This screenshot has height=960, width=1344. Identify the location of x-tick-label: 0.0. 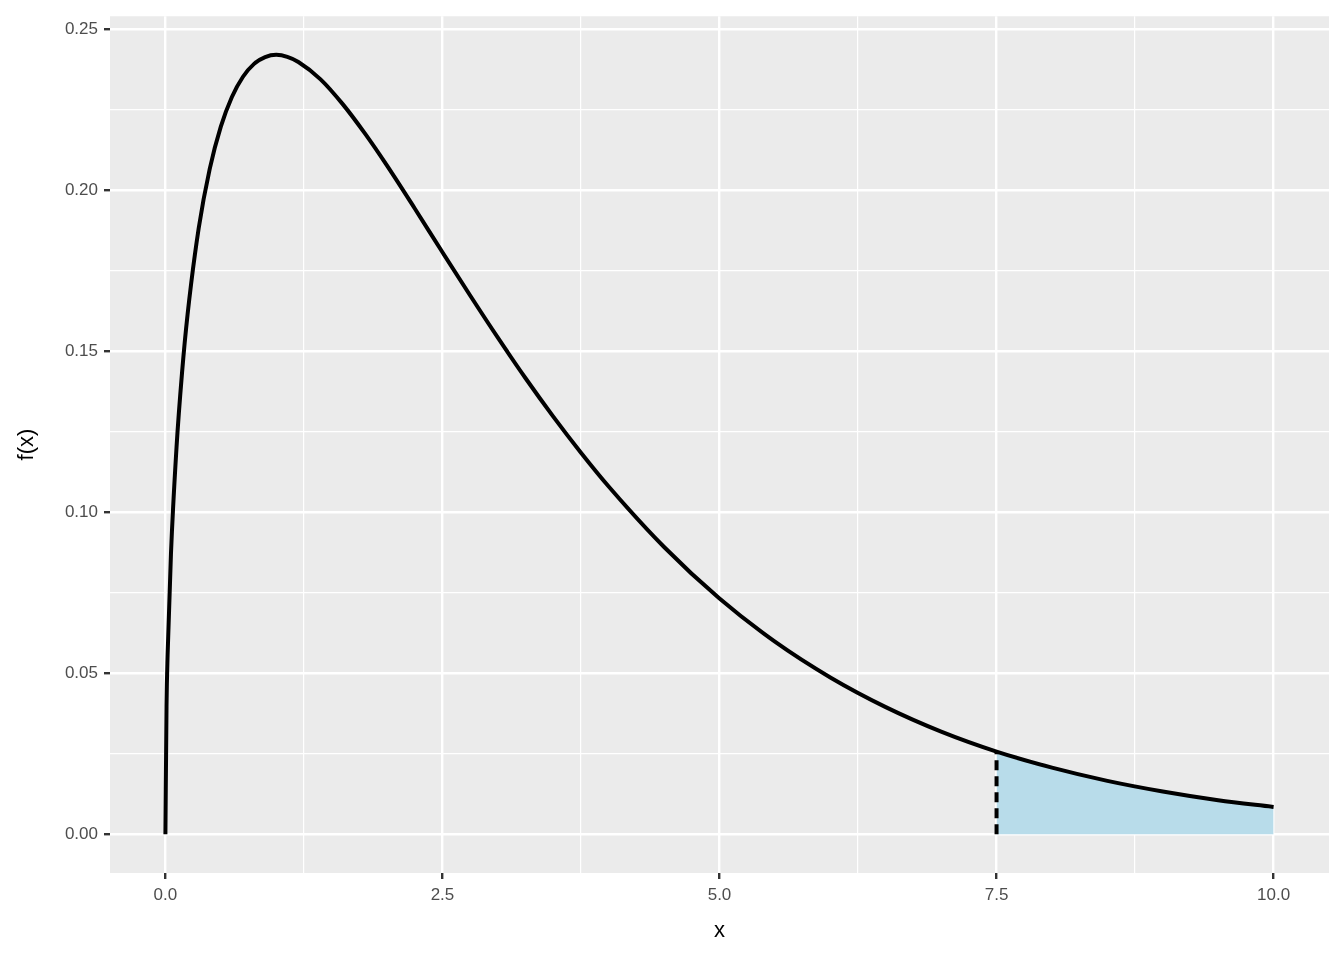
(165, 894).